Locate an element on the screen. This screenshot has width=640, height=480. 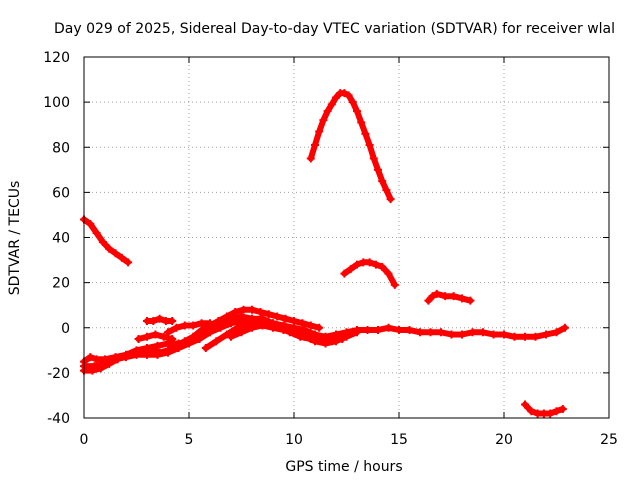
series-trace is located at coordinates (350, 146).